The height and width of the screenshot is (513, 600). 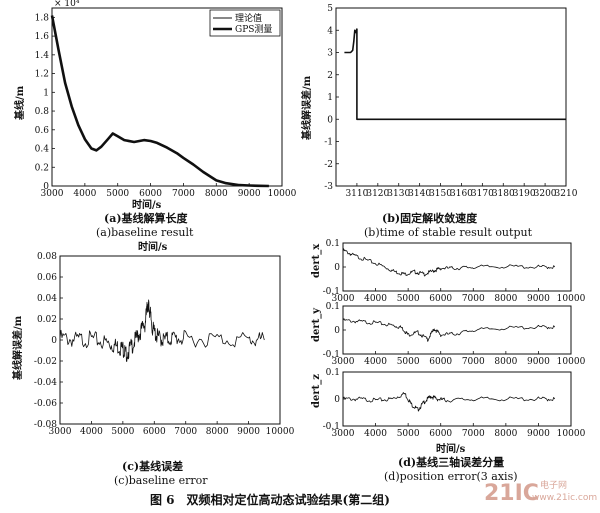 What do you see at coordinates (455, 74) in the screenshot?
I see `panel-b-series` at bounding box center [455, 74].